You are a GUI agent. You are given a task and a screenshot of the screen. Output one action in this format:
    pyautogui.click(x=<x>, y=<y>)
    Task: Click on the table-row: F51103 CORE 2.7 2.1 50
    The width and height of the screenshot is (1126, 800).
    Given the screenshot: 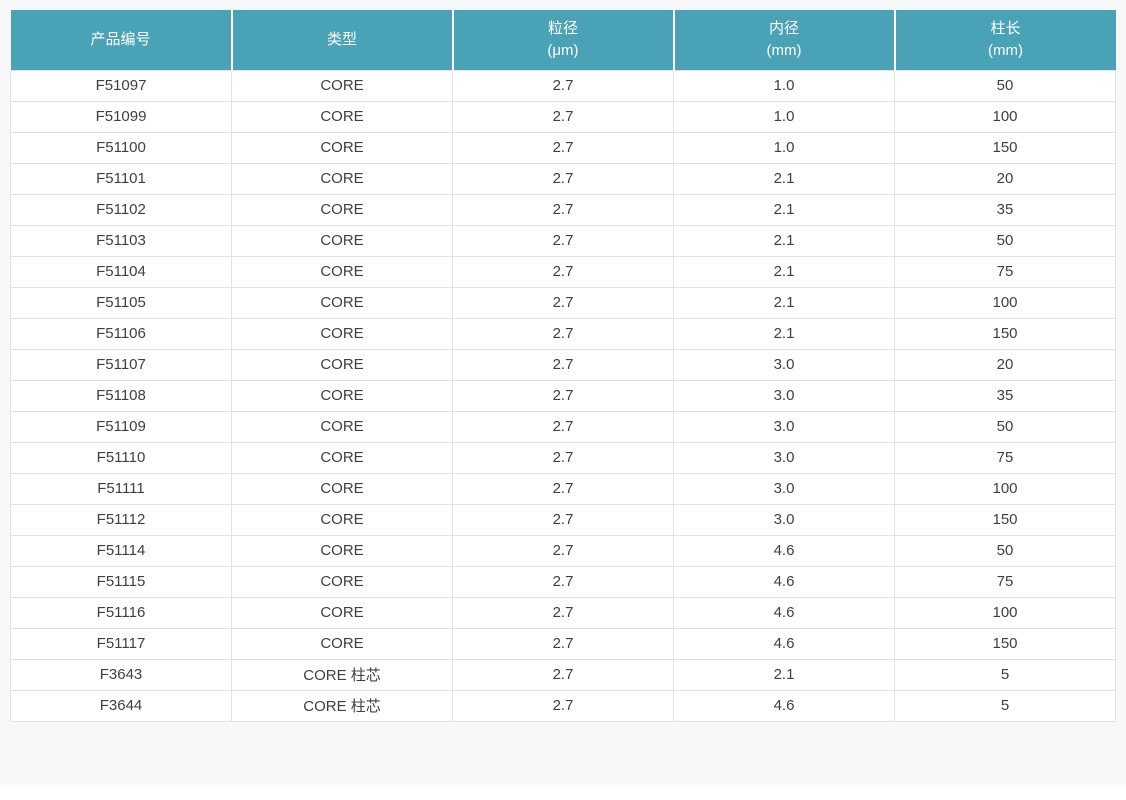 What is the action you would take?
    pyautogui.click(x=563, y=240)
    